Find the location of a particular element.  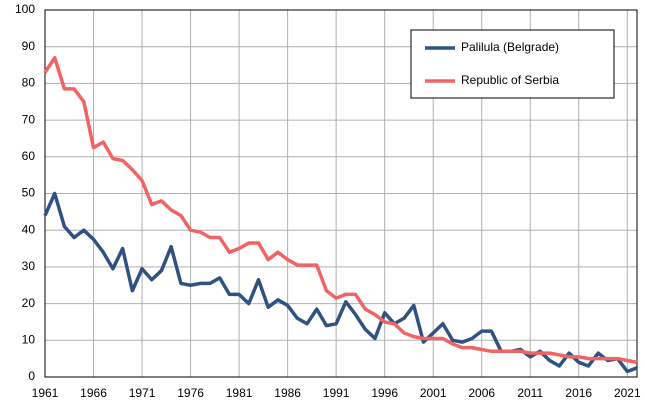

y-tick-label: 100 is located at coordinates (25, 9).